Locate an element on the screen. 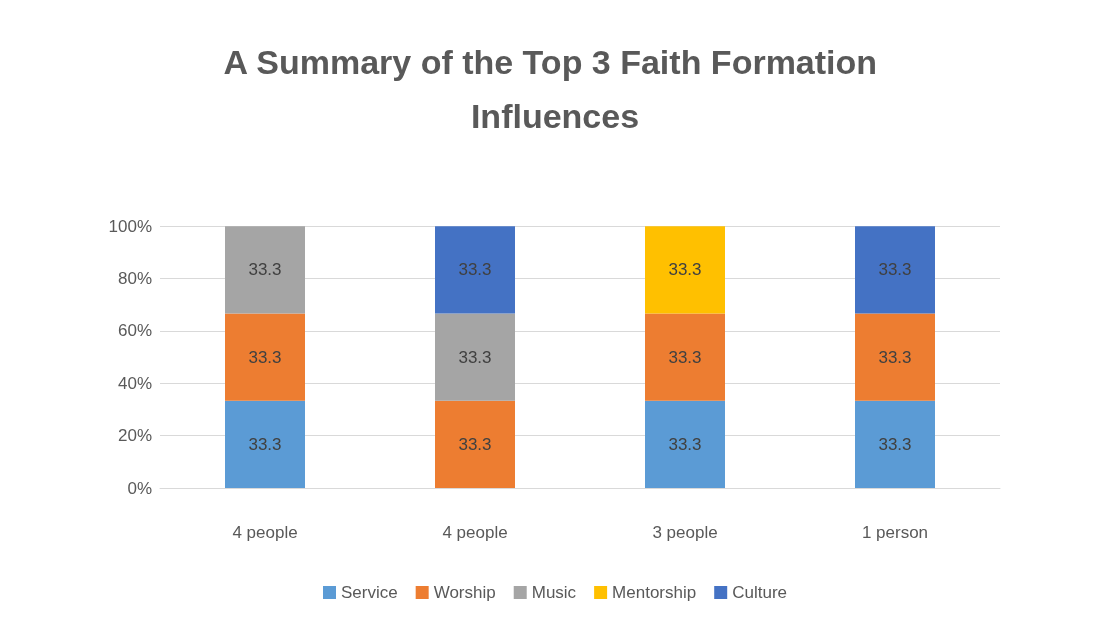 Image resolution: width=1110 pixels, height=624 pixels. y-tick-label: 60% is located at coordinates (134, 331).